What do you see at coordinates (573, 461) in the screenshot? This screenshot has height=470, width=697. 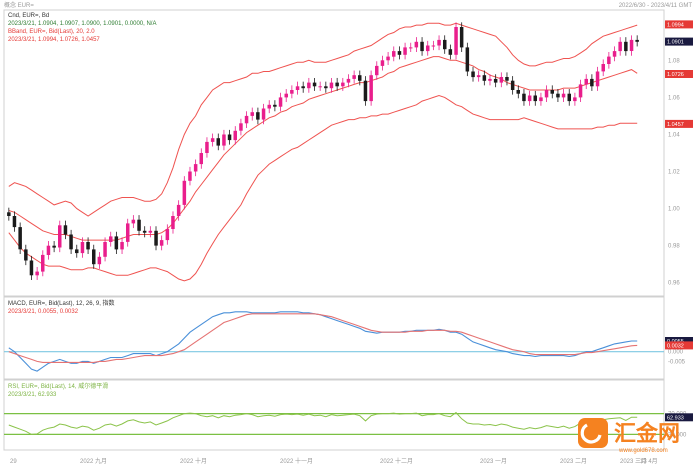 I see `x-tick-label: 2023 二月` at bounding box center [573, 461].